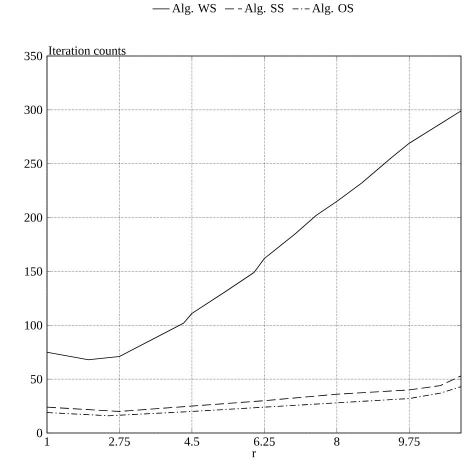  Describe the element at coordinates (33, 164) in the screenshot. I see `y-tick-label: 250` at that location.